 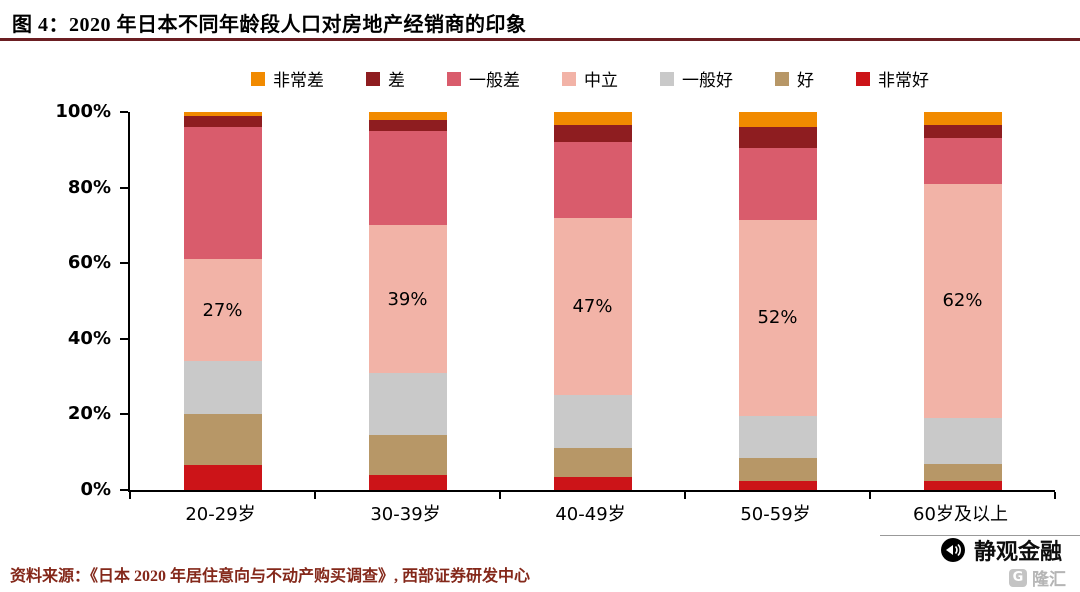 What do you see at coordinates (220, 514) in the screenshot?
I see `x-tick-label: 20-29岁` at bounding box center [220, 514].